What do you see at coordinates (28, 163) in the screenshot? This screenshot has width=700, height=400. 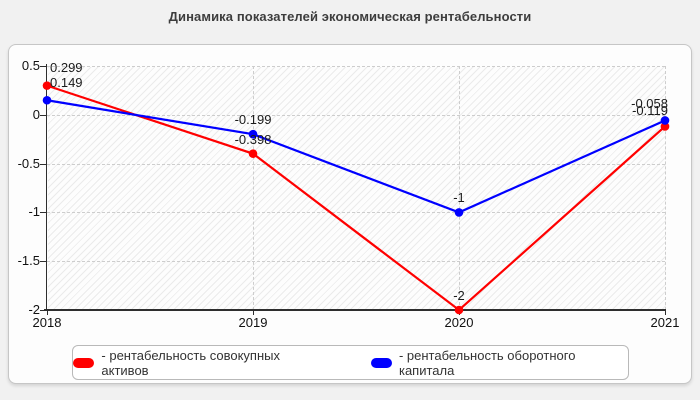 I see `y-tick-label: -0.5` at bounding box center [28, 163].